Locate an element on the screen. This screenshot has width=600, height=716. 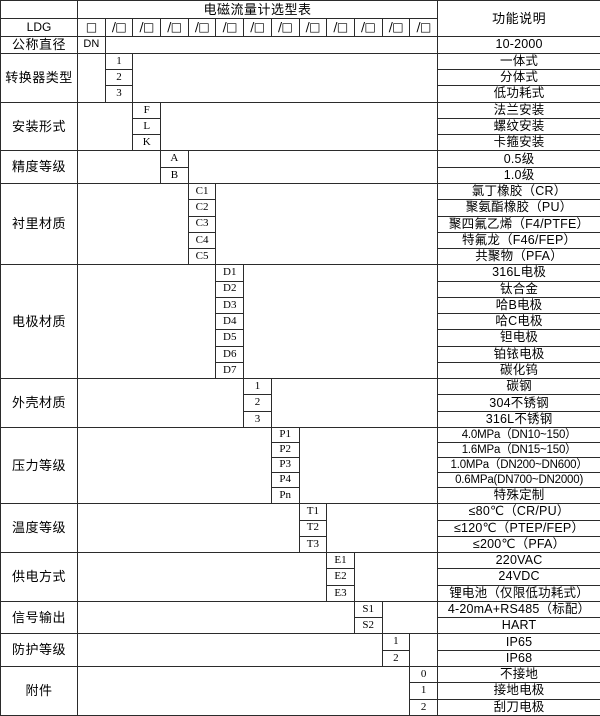
row-group-label-4: 衬里材质 is located at coordinates (39, 224).